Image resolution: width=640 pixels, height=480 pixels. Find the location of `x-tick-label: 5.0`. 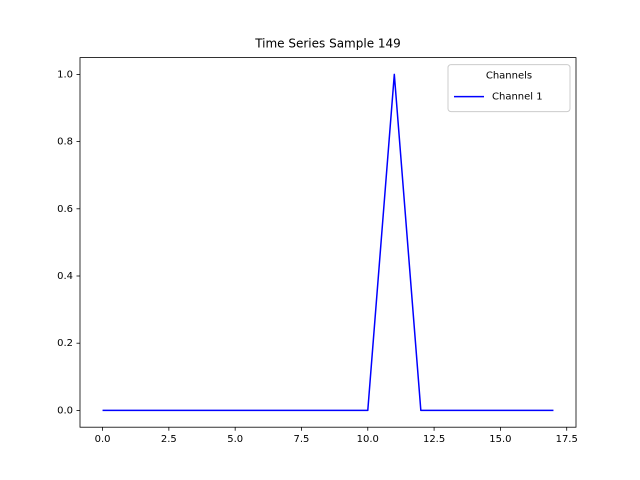

x-tick-label: 5.0 is located at coordinates (235, 439).